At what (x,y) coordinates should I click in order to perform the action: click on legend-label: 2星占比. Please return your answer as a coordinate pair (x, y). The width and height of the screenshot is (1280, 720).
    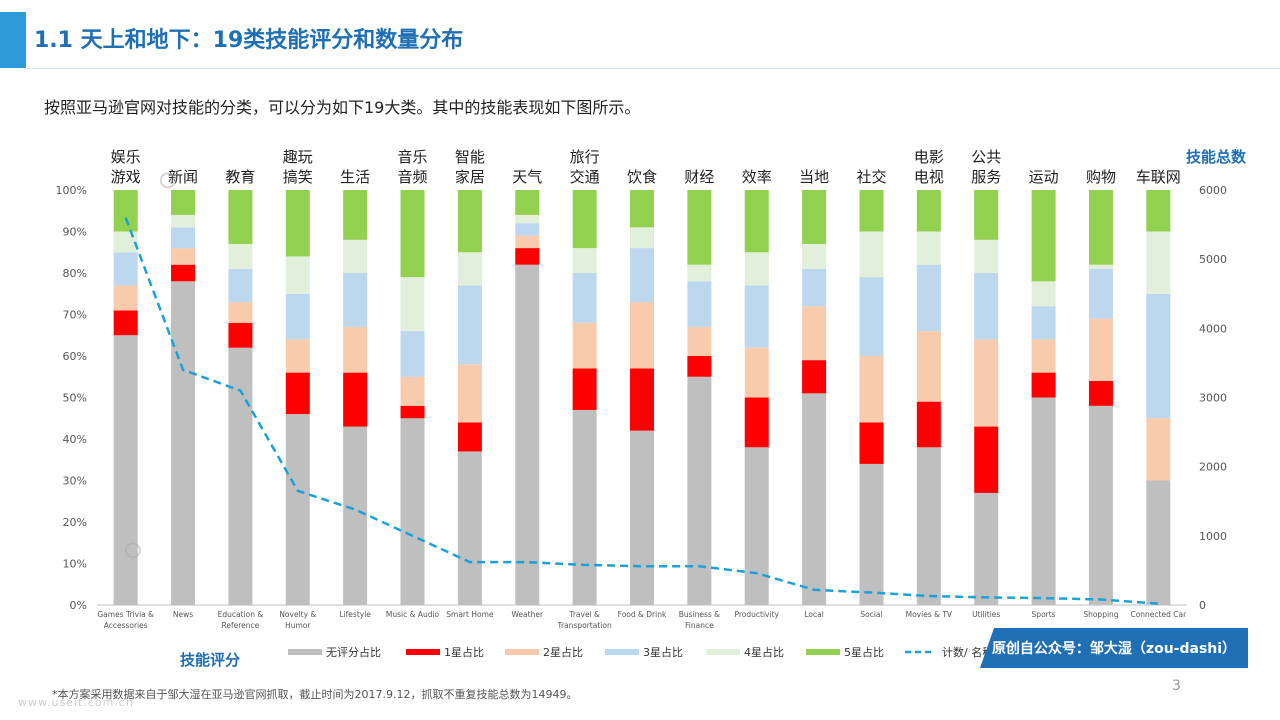
    Looking at the image, I should click on (563, 652).